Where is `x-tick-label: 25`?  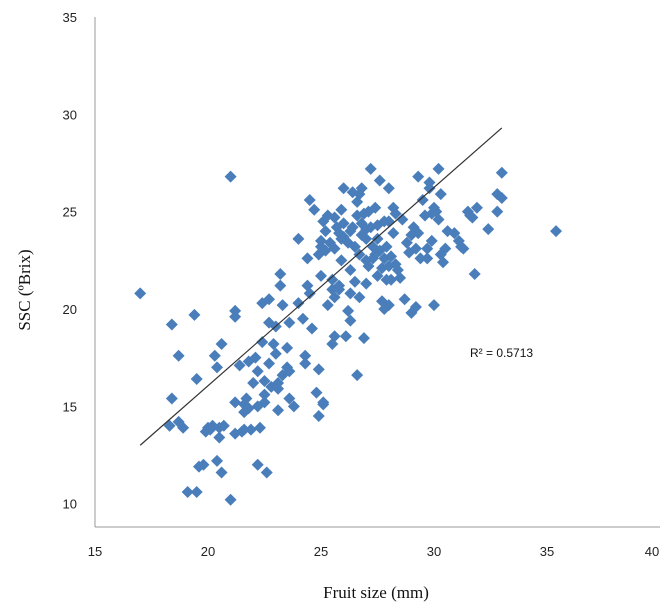 x-tick-label: 25 is located at coordinates (321, 551).